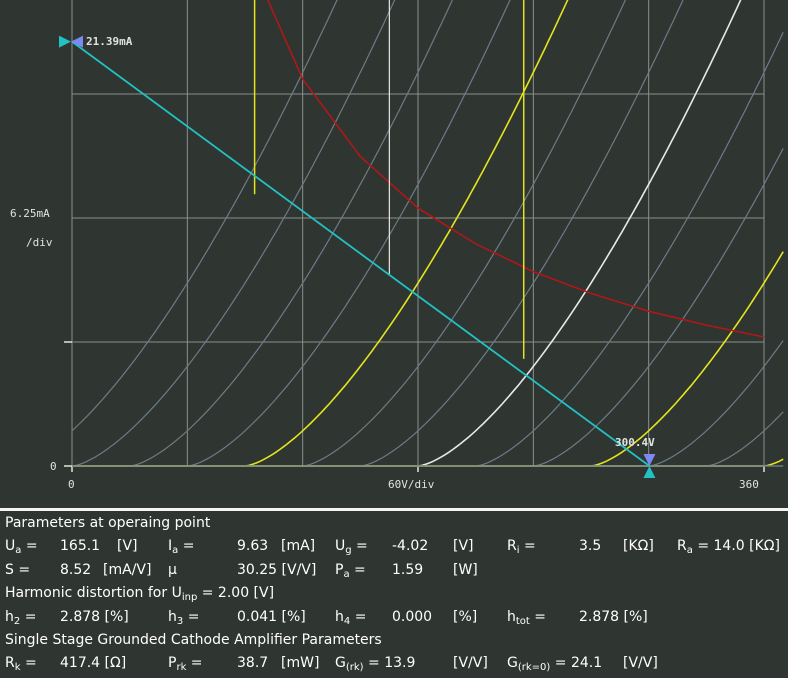  Describe the element at coordinates (109, 41) in the screenshot. I see `current-cursor-label: 21.39mA` at that location.